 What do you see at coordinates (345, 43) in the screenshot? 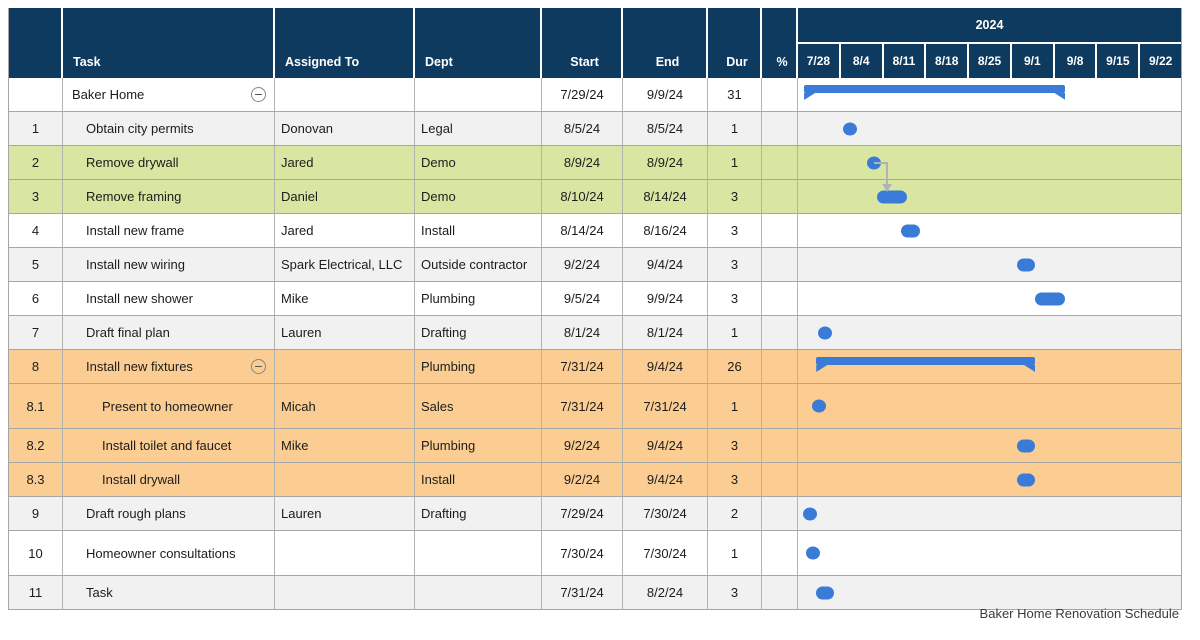
I see `column-header-assigned: Assigned To` at bounding box center [345, 43].